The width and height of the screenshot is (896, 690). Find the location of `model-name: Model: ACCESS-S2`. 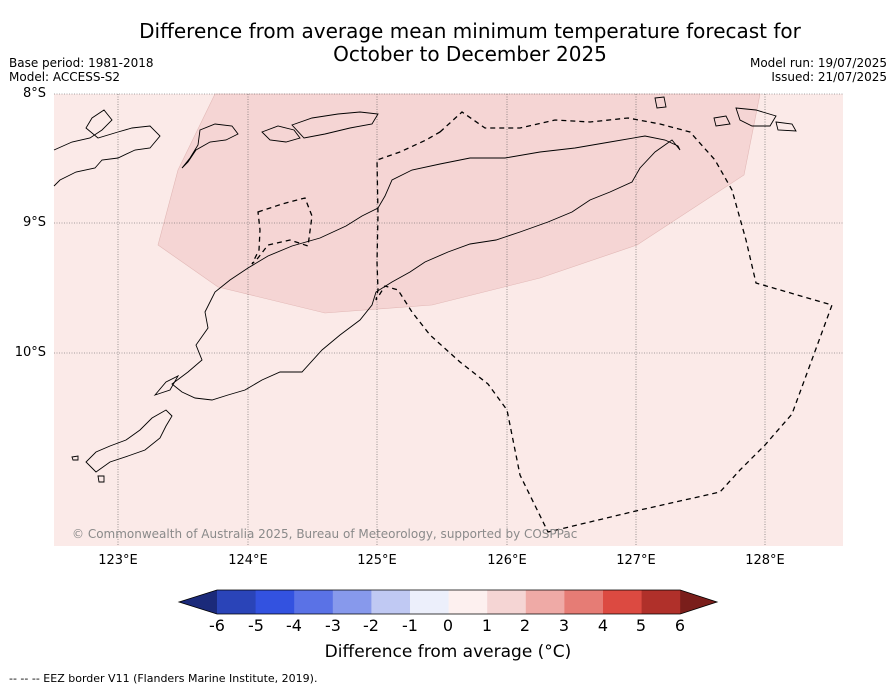

model-name: Model: ACCESS-S2 is located at coordinates (65, 77).